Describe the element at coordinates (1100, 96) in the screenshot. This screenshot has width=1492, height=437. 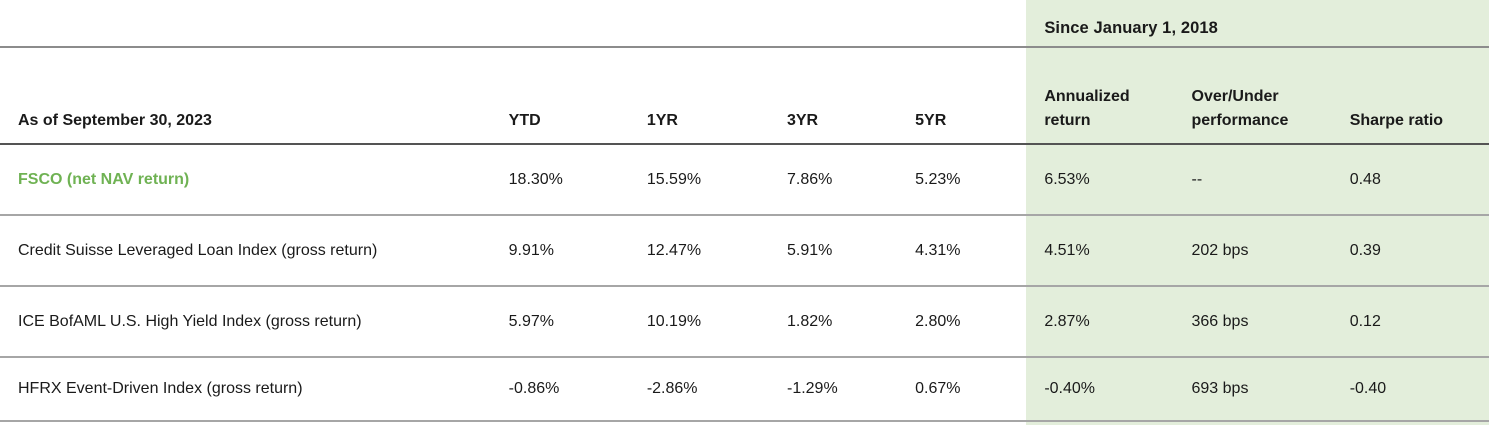
I see `col-header-annualized-return: Annualized return` at that location.